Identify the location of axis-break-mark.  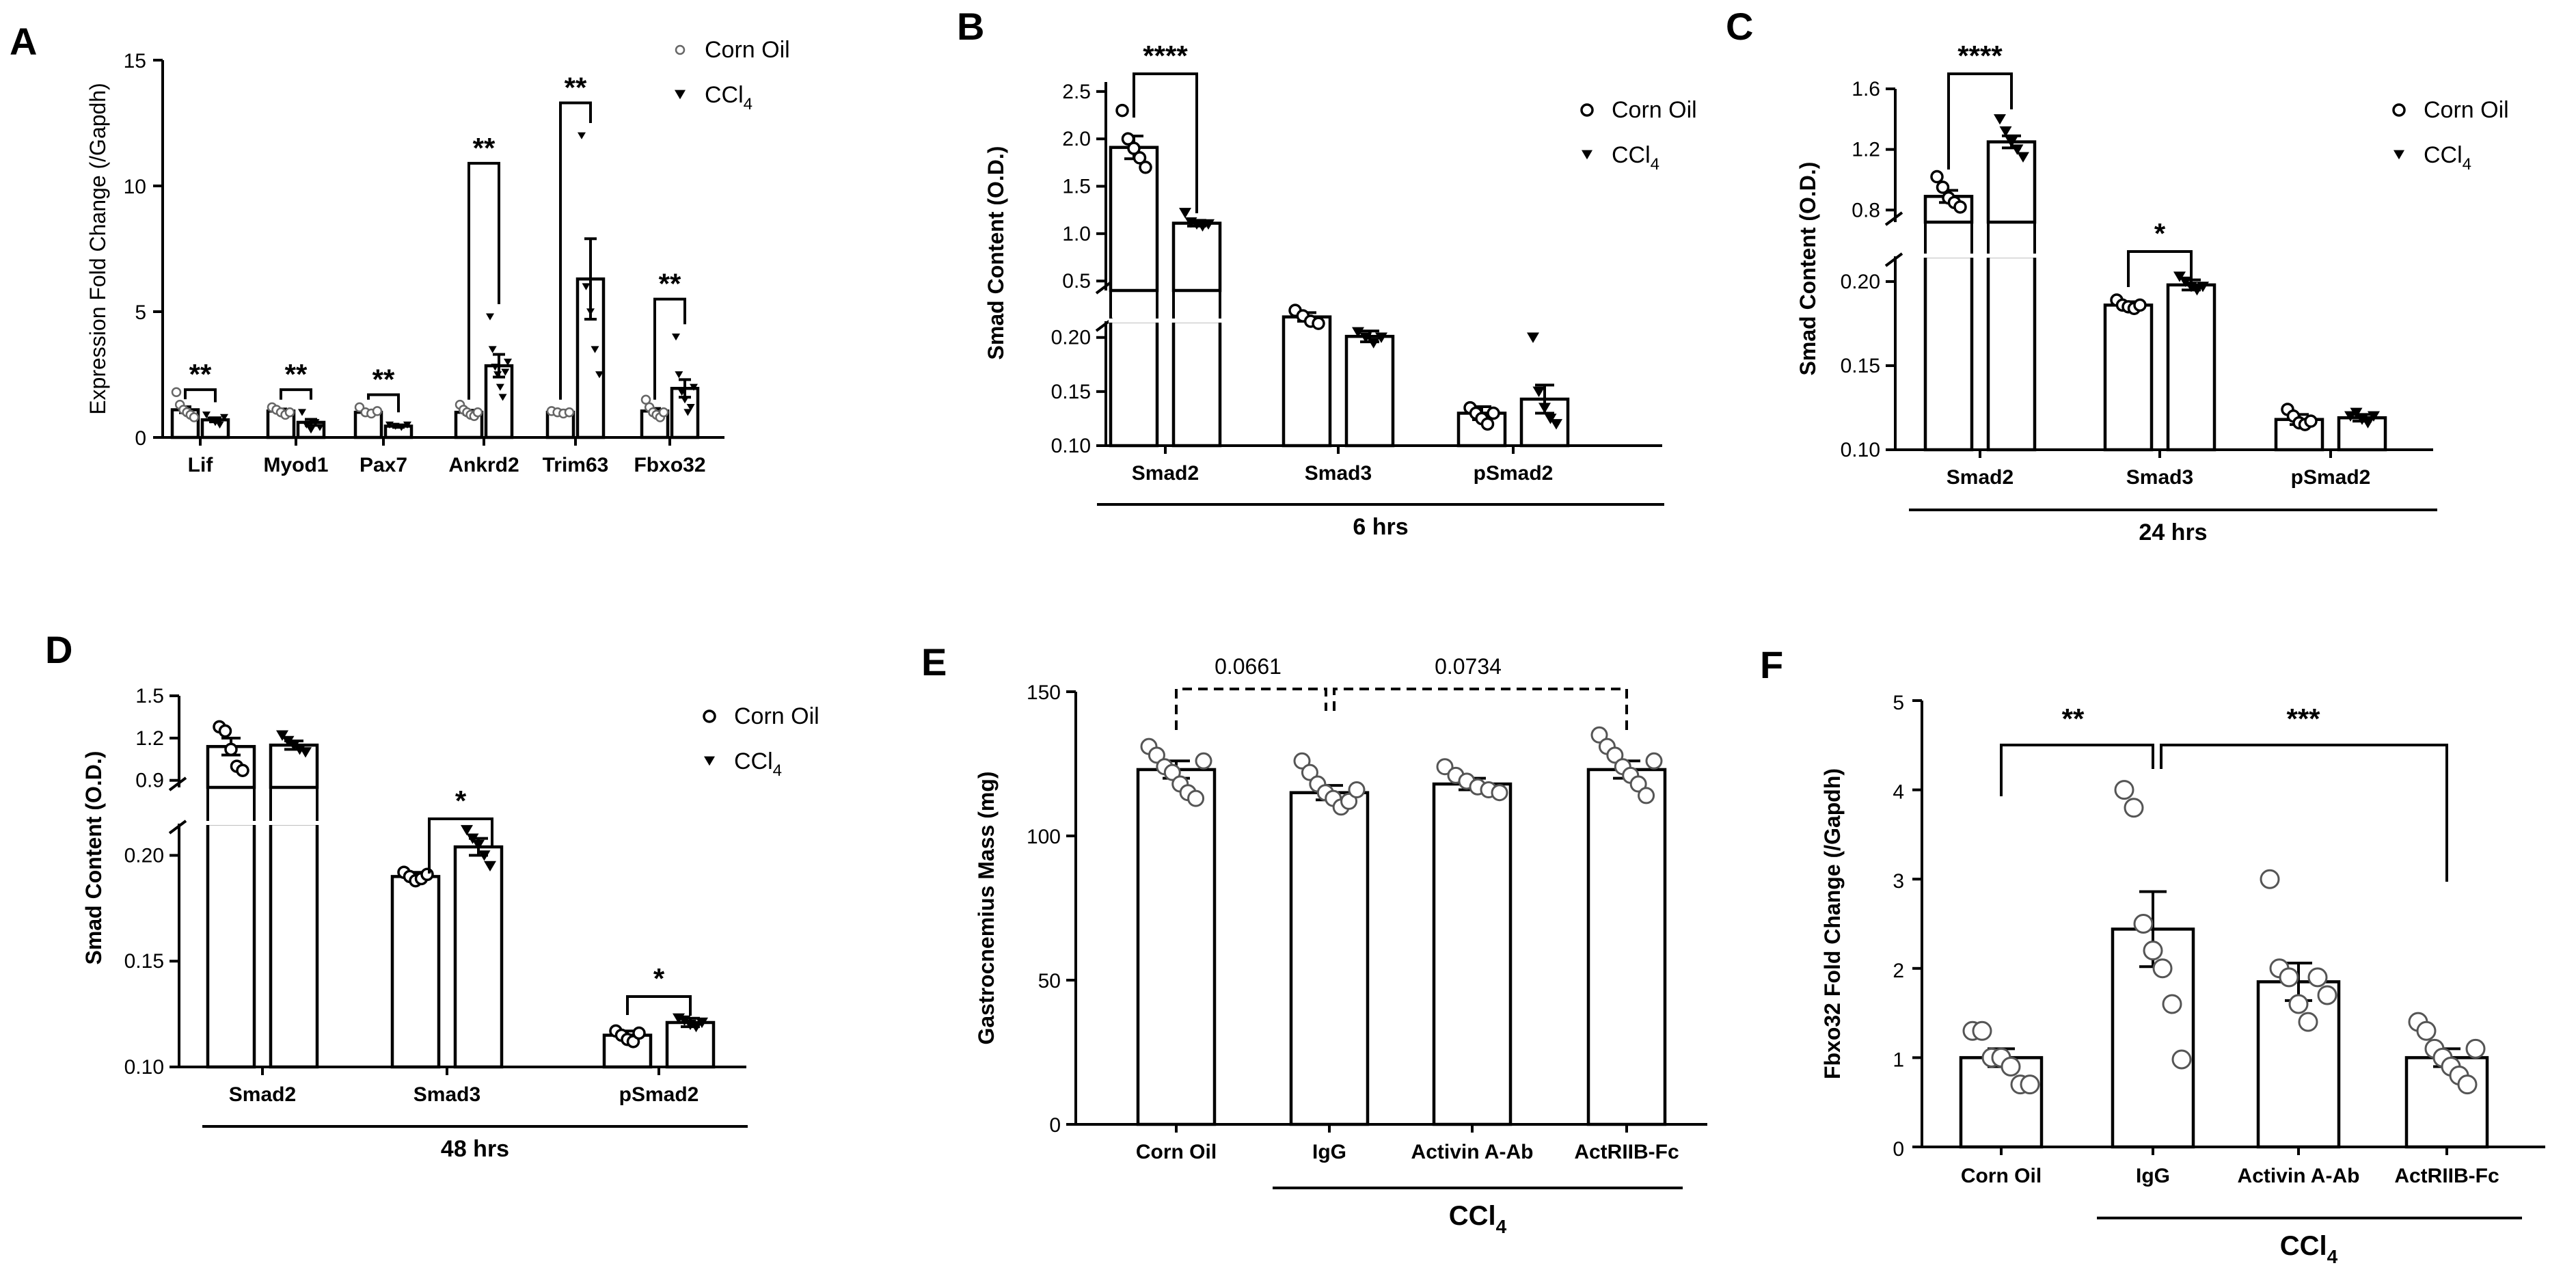
(1894, 259).